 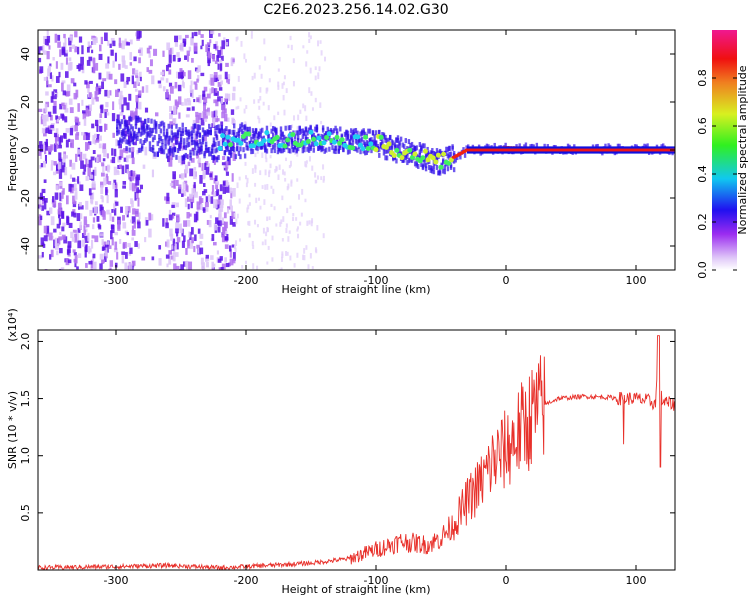 What do you see at coordinates (355, 589) in the screenshot?
I see `snr-x-axis-label: Height of straight line (km)` at bounding box center [355, 589].